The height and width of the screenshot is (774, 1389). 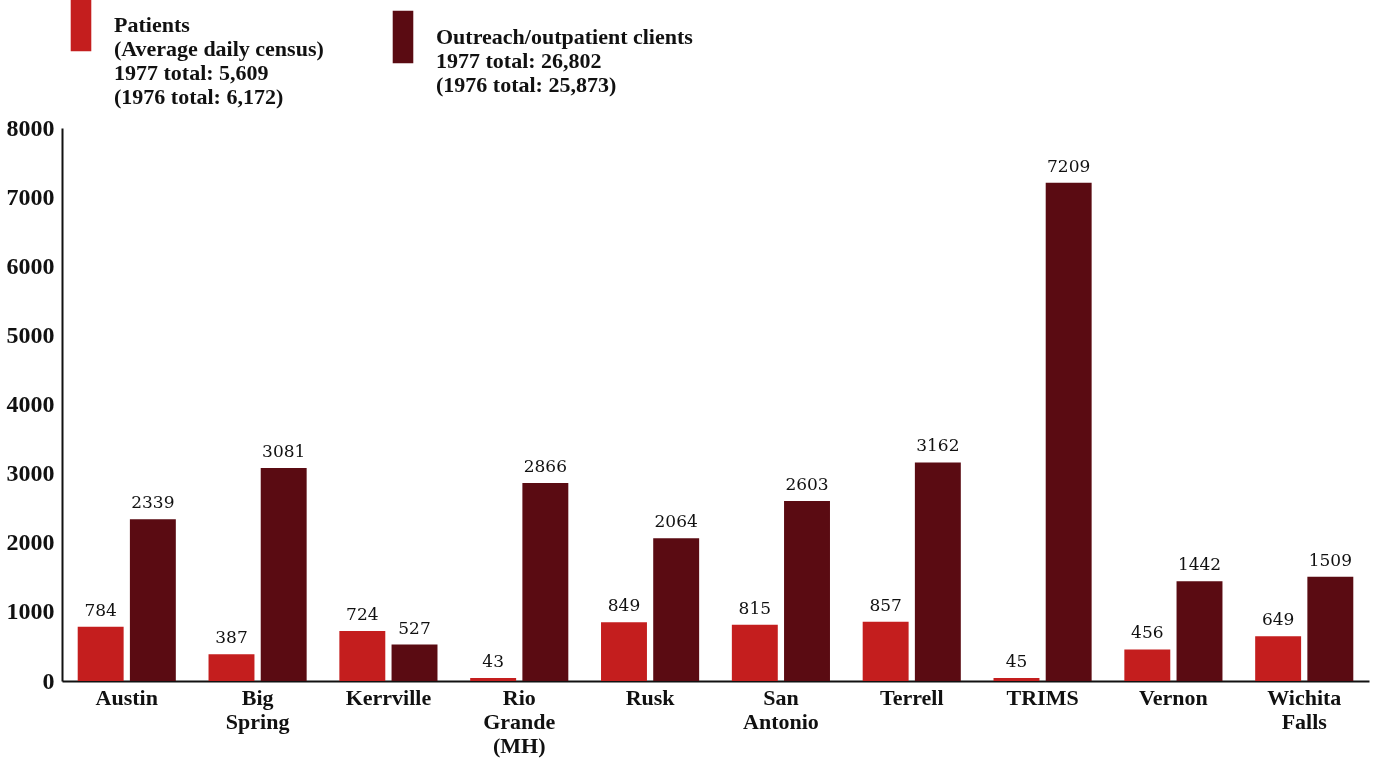 What do you see at coordinates (1330, 559) in the screenshot?
I see `data-label: 1509` at bounding box center [1330, 559].